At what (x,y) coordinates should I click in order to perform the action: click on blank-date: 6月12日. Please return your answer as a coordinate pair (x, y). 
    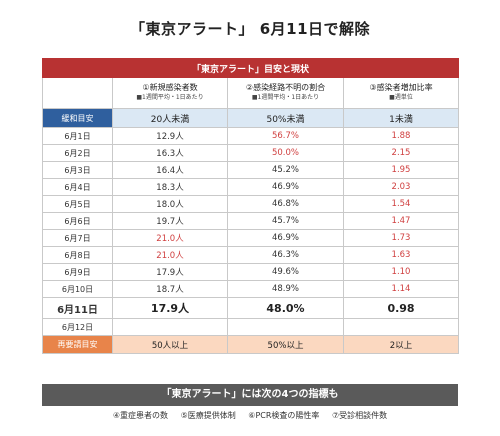
    Looking at the image, I should click on (77, 327).